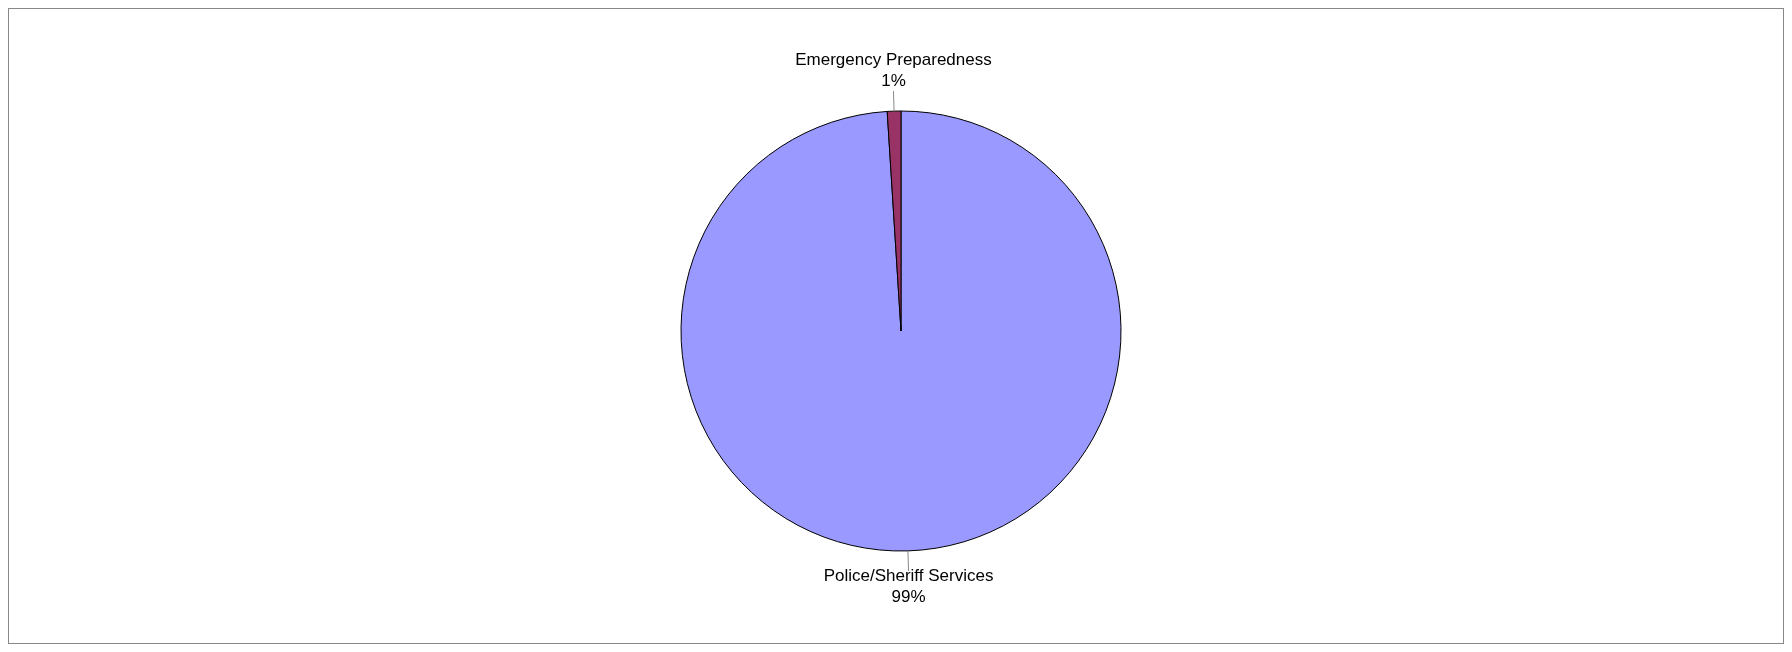 The width and height of the screenshot is (1792, 652). Describe the element at coordinates (908, 596) in the screenshot. I see `data-label: 99%` at that location.